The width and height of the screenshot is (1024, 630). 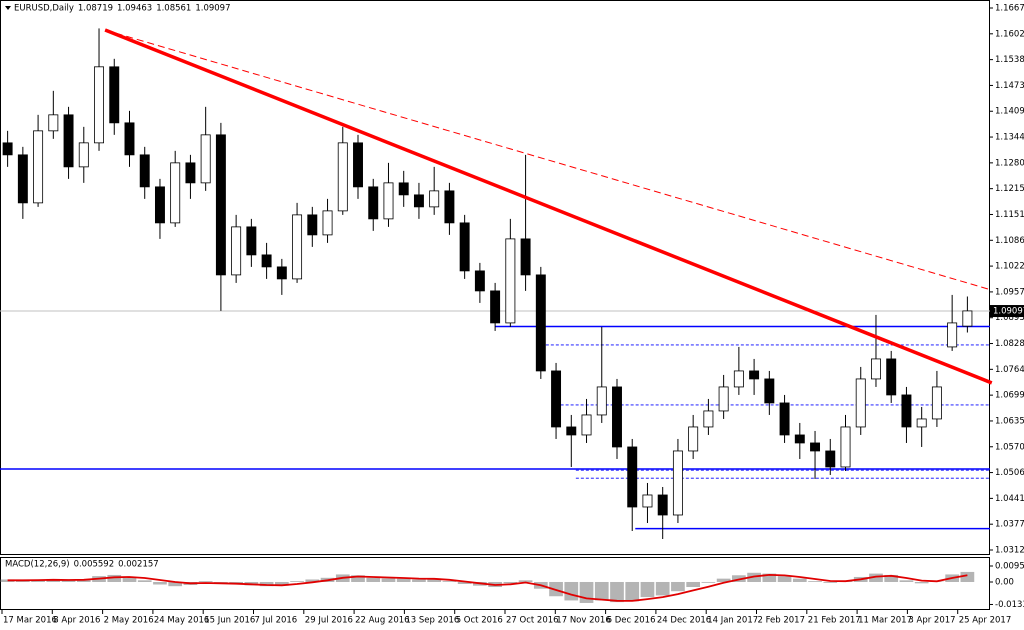 What do you see at coordinates (44, 9) in the screenshot?
I see `symbol: EURUSD,Daily` at bounding box center [44, 9].